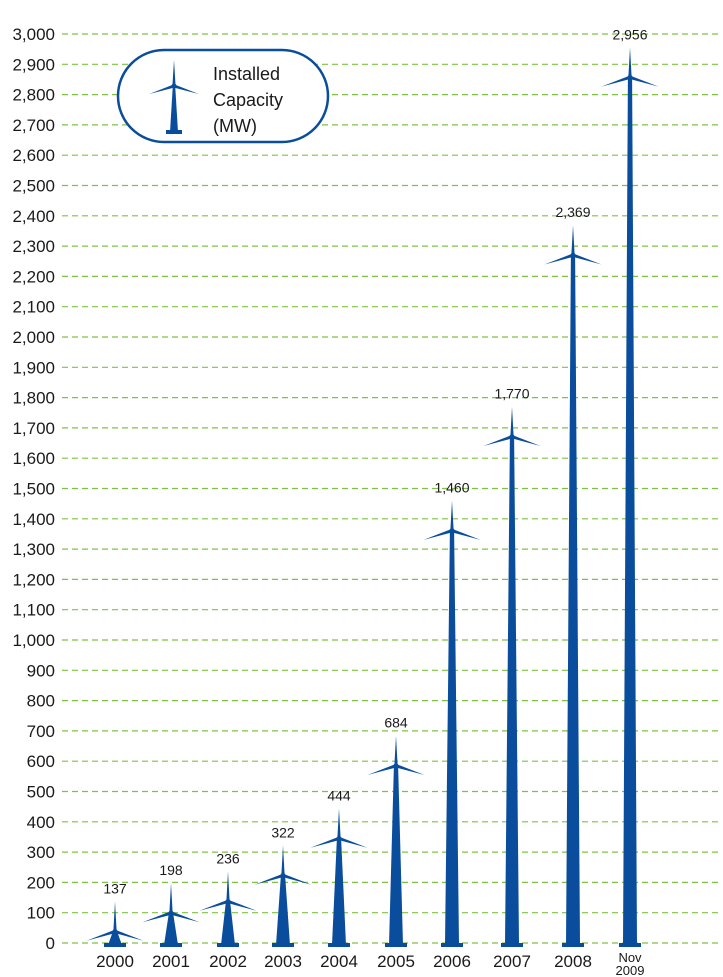  What do you see at coordinates (33, 216) in the screenshot?
I see `y-tick-label: 2,400` at bounding box center [33, 216].